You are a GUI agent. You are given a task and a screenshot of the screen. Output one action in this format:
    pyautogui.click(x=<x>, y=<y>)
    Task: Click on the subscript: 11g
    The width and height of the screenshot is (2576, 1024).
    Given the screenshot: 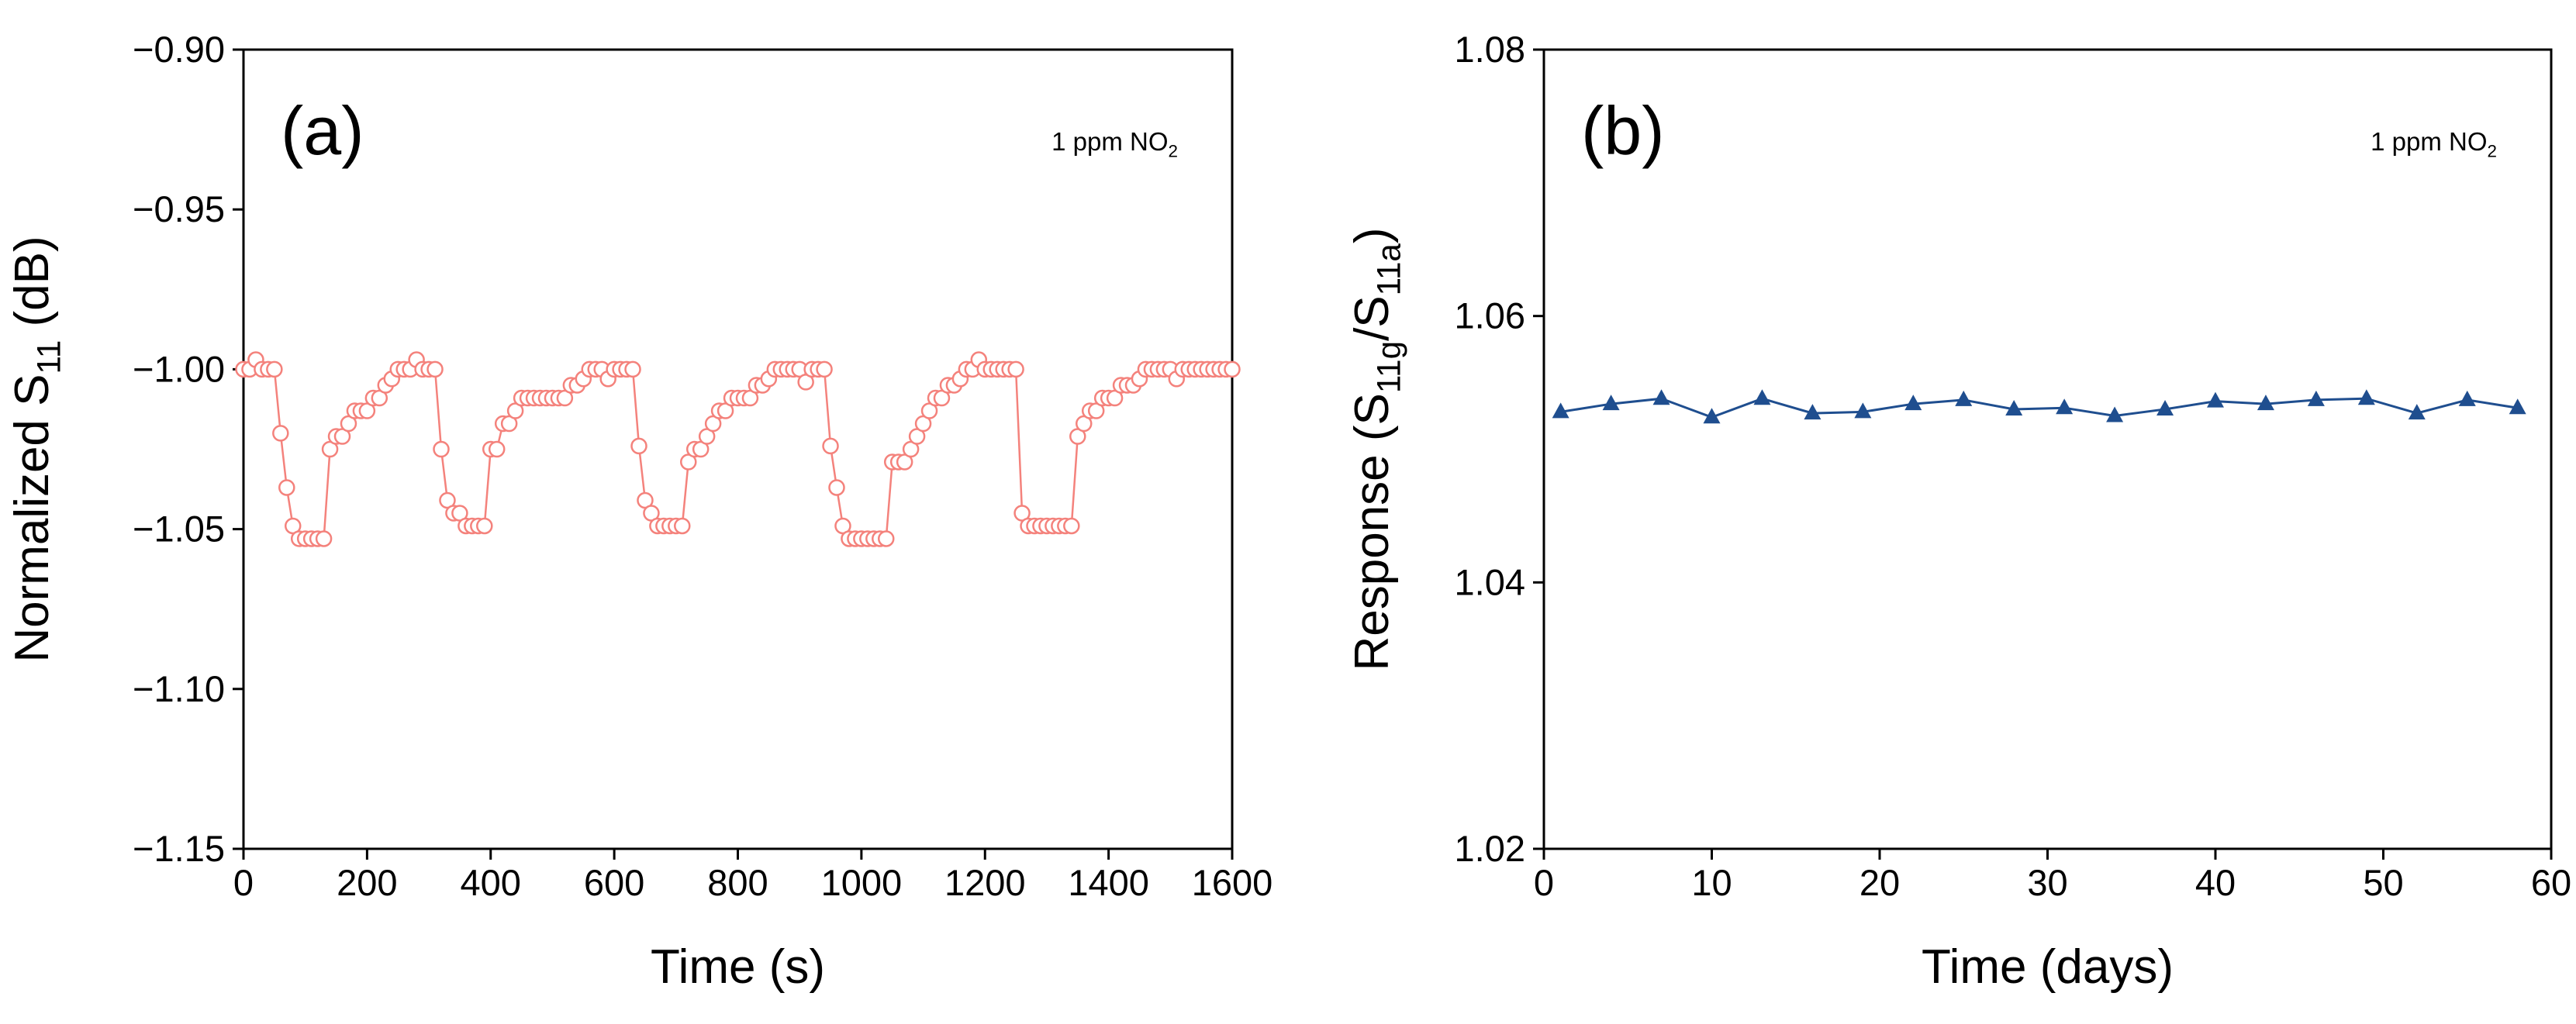 What is the action you would take?
    pyautogui.click(x=1389, y=367)
    